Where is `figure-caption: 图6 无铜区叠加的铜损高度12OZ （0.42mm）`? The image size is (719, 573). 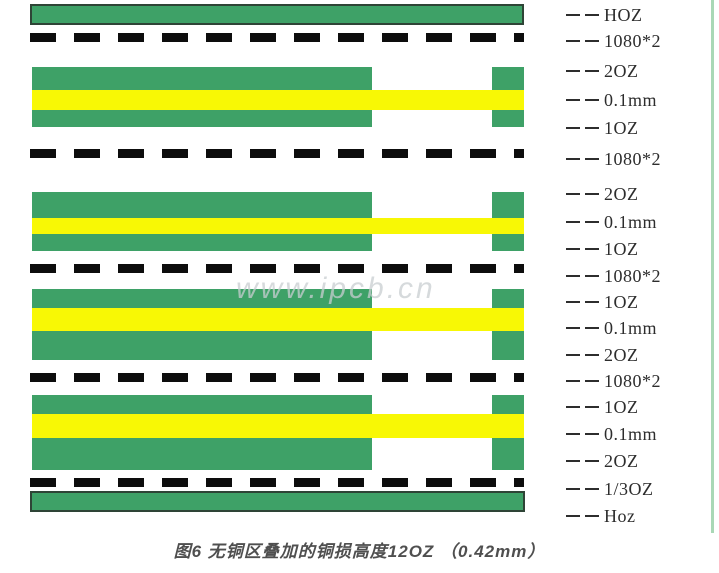 figure-caption: 图6 无铜区叠加的铜损高度12OZ （0.42mm） is located at coordinates (359, 551).